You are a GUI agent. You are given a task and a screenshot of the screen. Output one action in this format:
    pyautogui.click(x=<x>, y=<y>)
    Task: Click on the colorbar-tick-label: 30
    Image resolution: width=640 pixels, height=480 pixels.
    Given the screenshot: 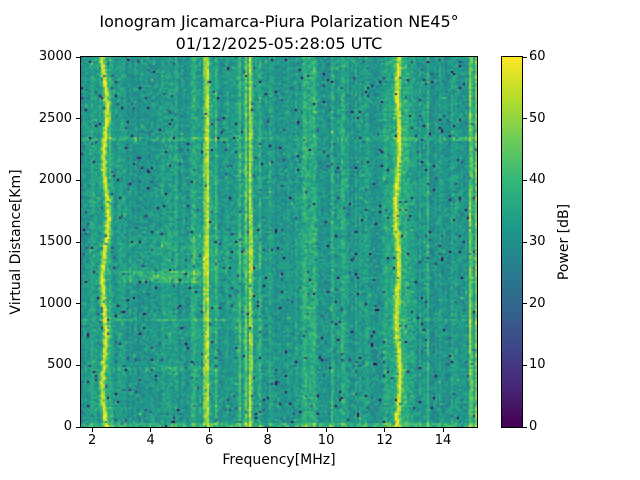 What is the action you would take?
    pyautogui.click(x=537, y=241)
    